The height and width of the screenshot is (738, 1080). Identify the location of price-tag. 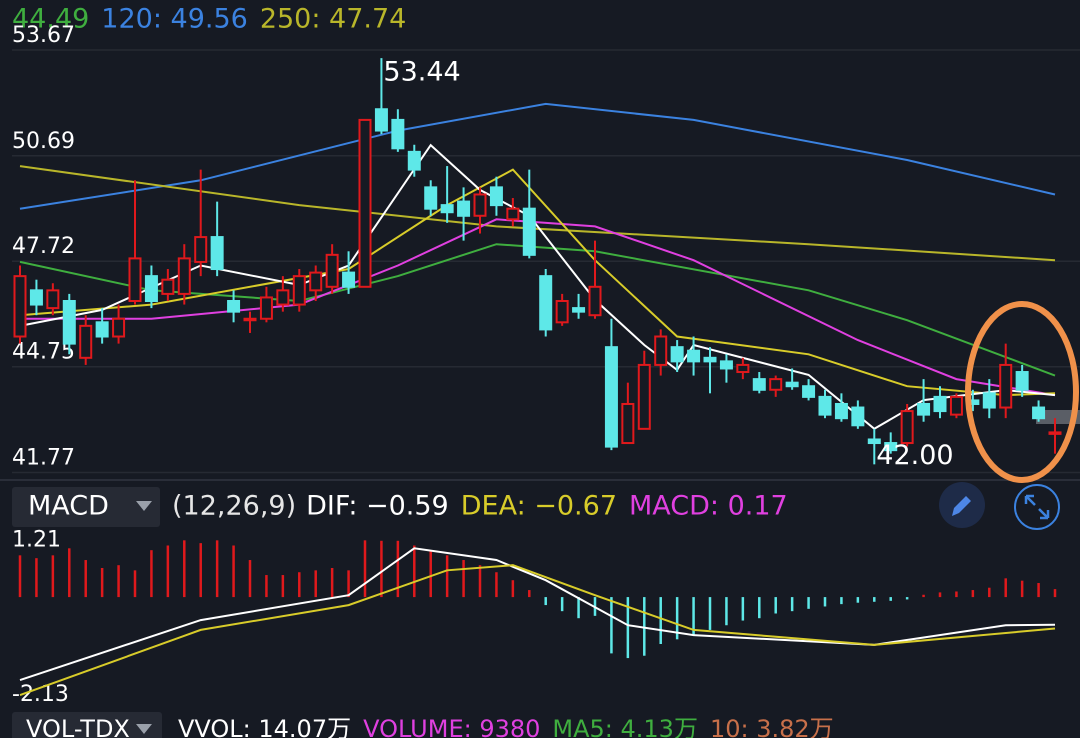
(1058, 417).